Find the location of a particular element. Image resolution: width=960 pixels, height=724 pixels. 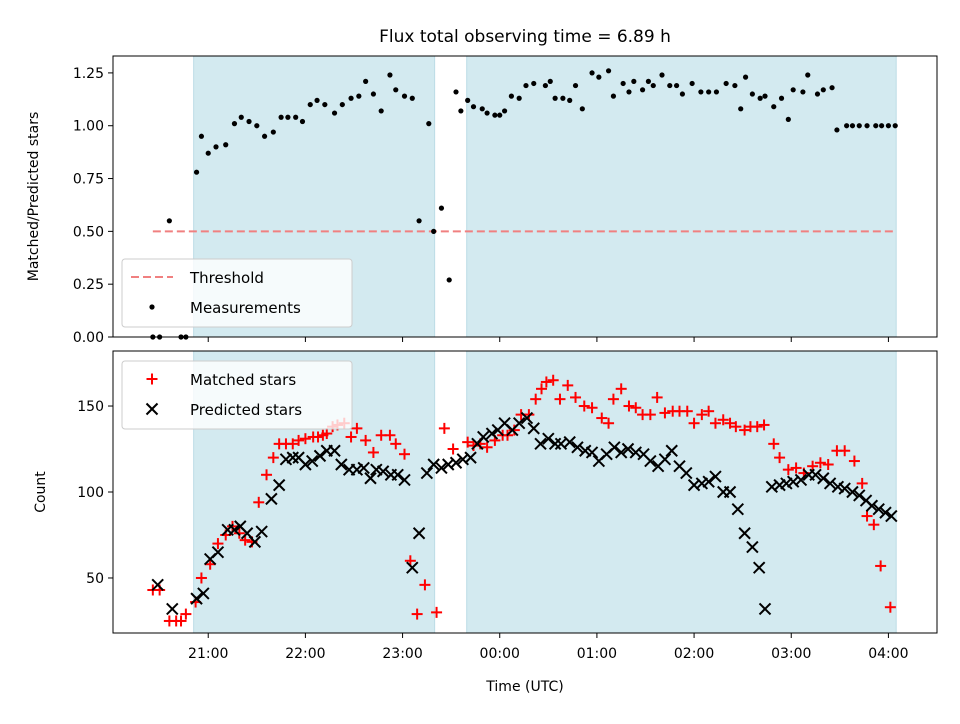

x-tick-label: 22:00 is located at coordinates (305, 654).